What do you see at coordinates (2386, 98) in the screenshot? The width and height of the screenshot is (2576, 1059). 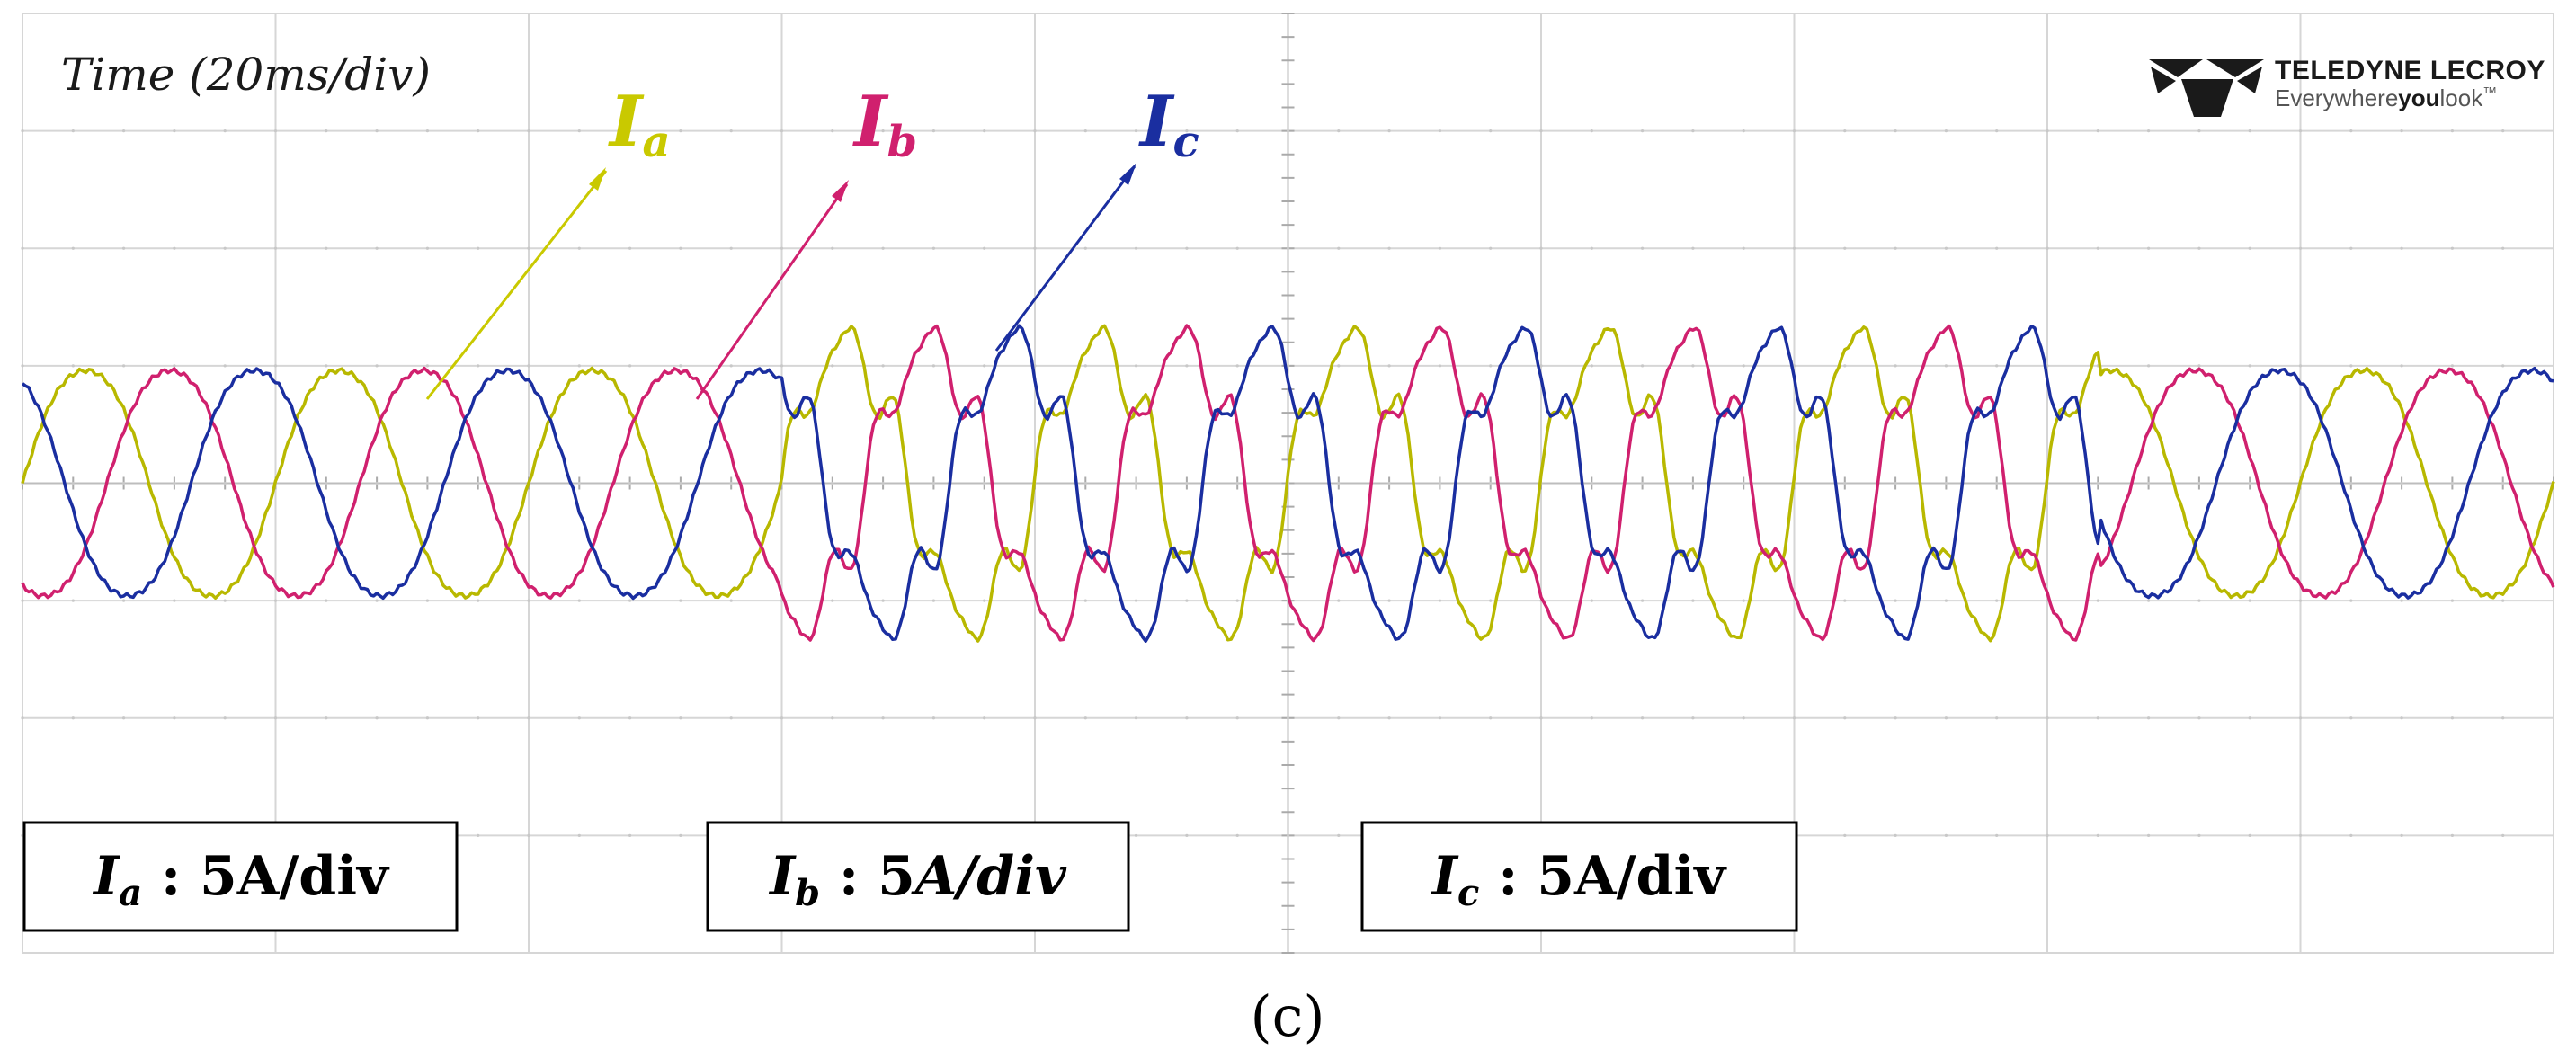 I see `brand-tagline: Everywhereyoulook™` at bounding box center [2386, 98].